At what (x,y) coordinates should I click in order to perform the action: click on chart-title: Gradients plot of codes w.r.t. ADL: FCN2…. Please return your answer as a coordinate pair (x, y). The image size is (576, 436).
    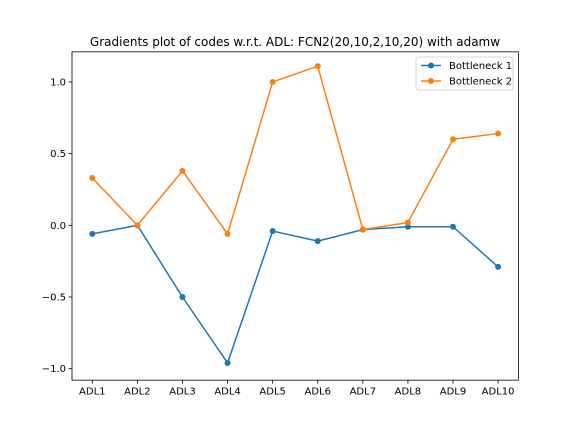
    Looking at the image, I should click on (295, 42).